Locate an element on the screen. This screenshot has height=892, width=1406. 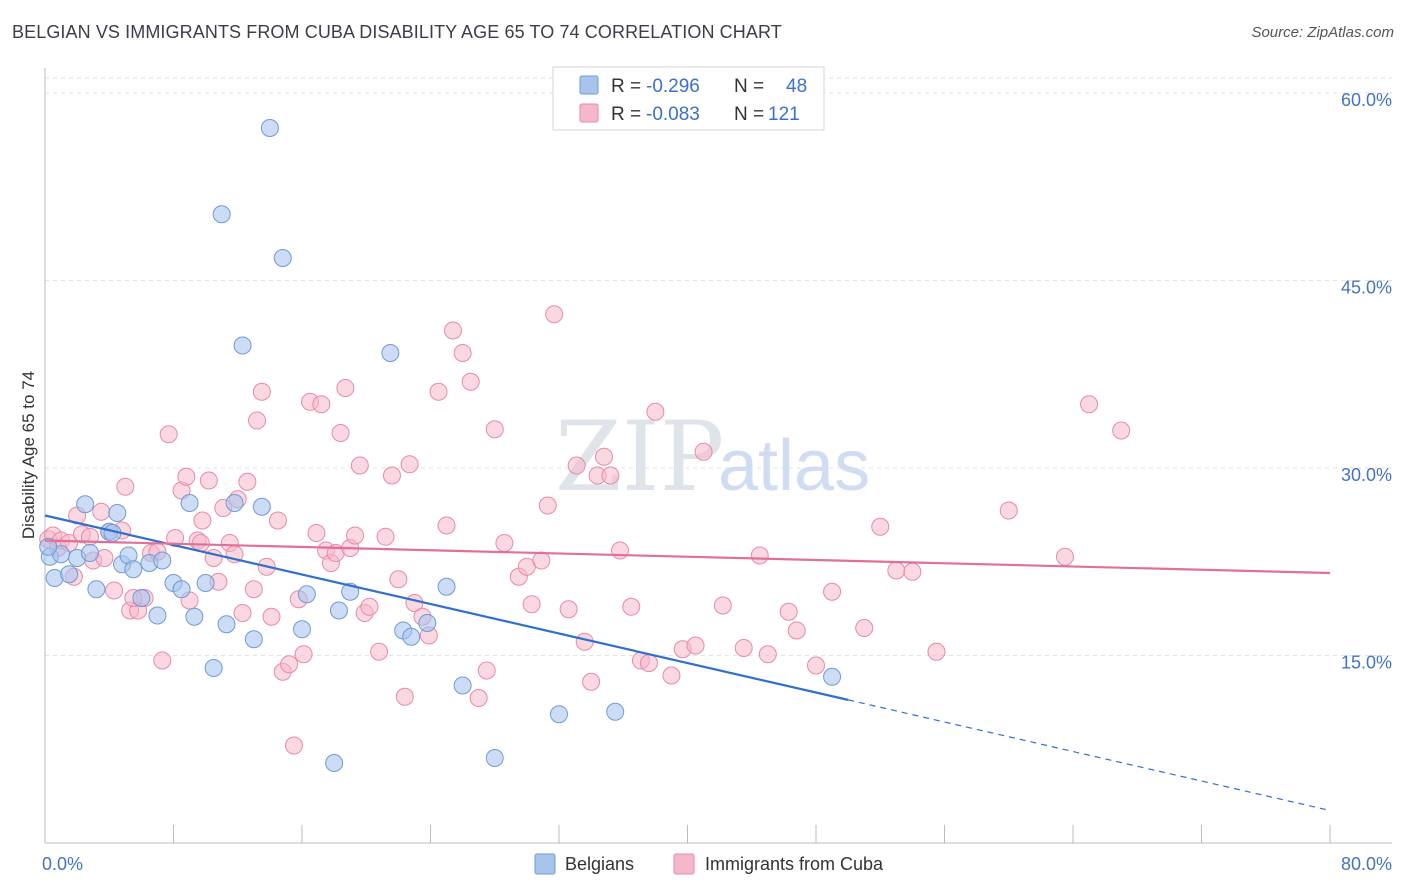
legend-n-label-cuba: N = is located at coordinates (749, 114).